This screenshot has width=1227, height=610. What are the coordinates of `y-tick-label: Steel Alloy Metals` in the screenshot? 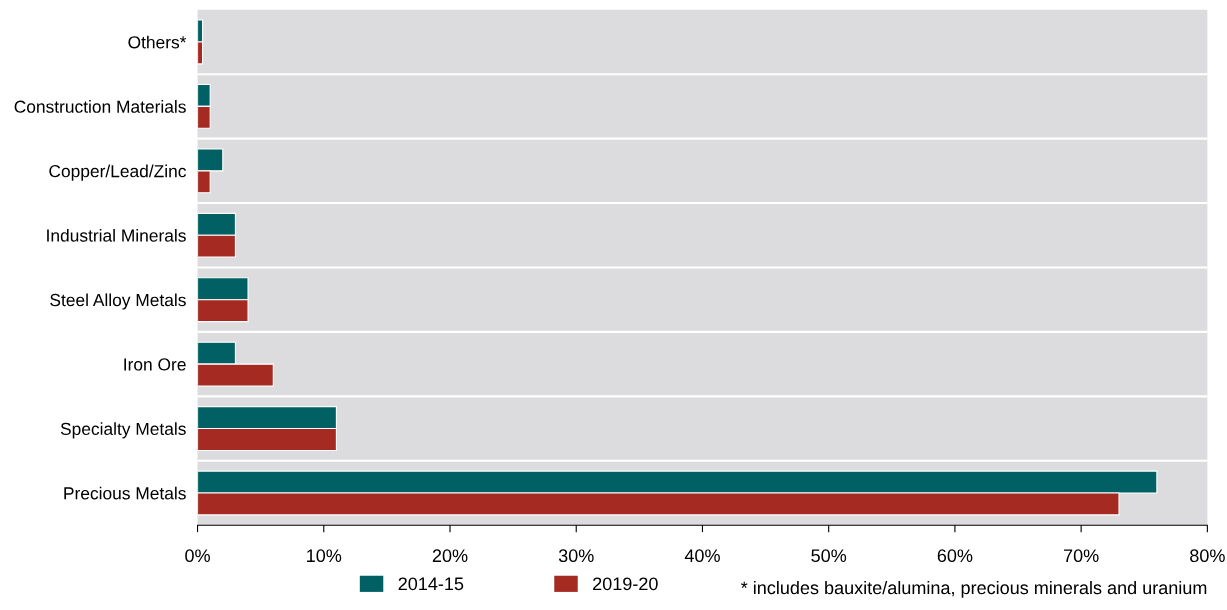 It's located at (118, 301).